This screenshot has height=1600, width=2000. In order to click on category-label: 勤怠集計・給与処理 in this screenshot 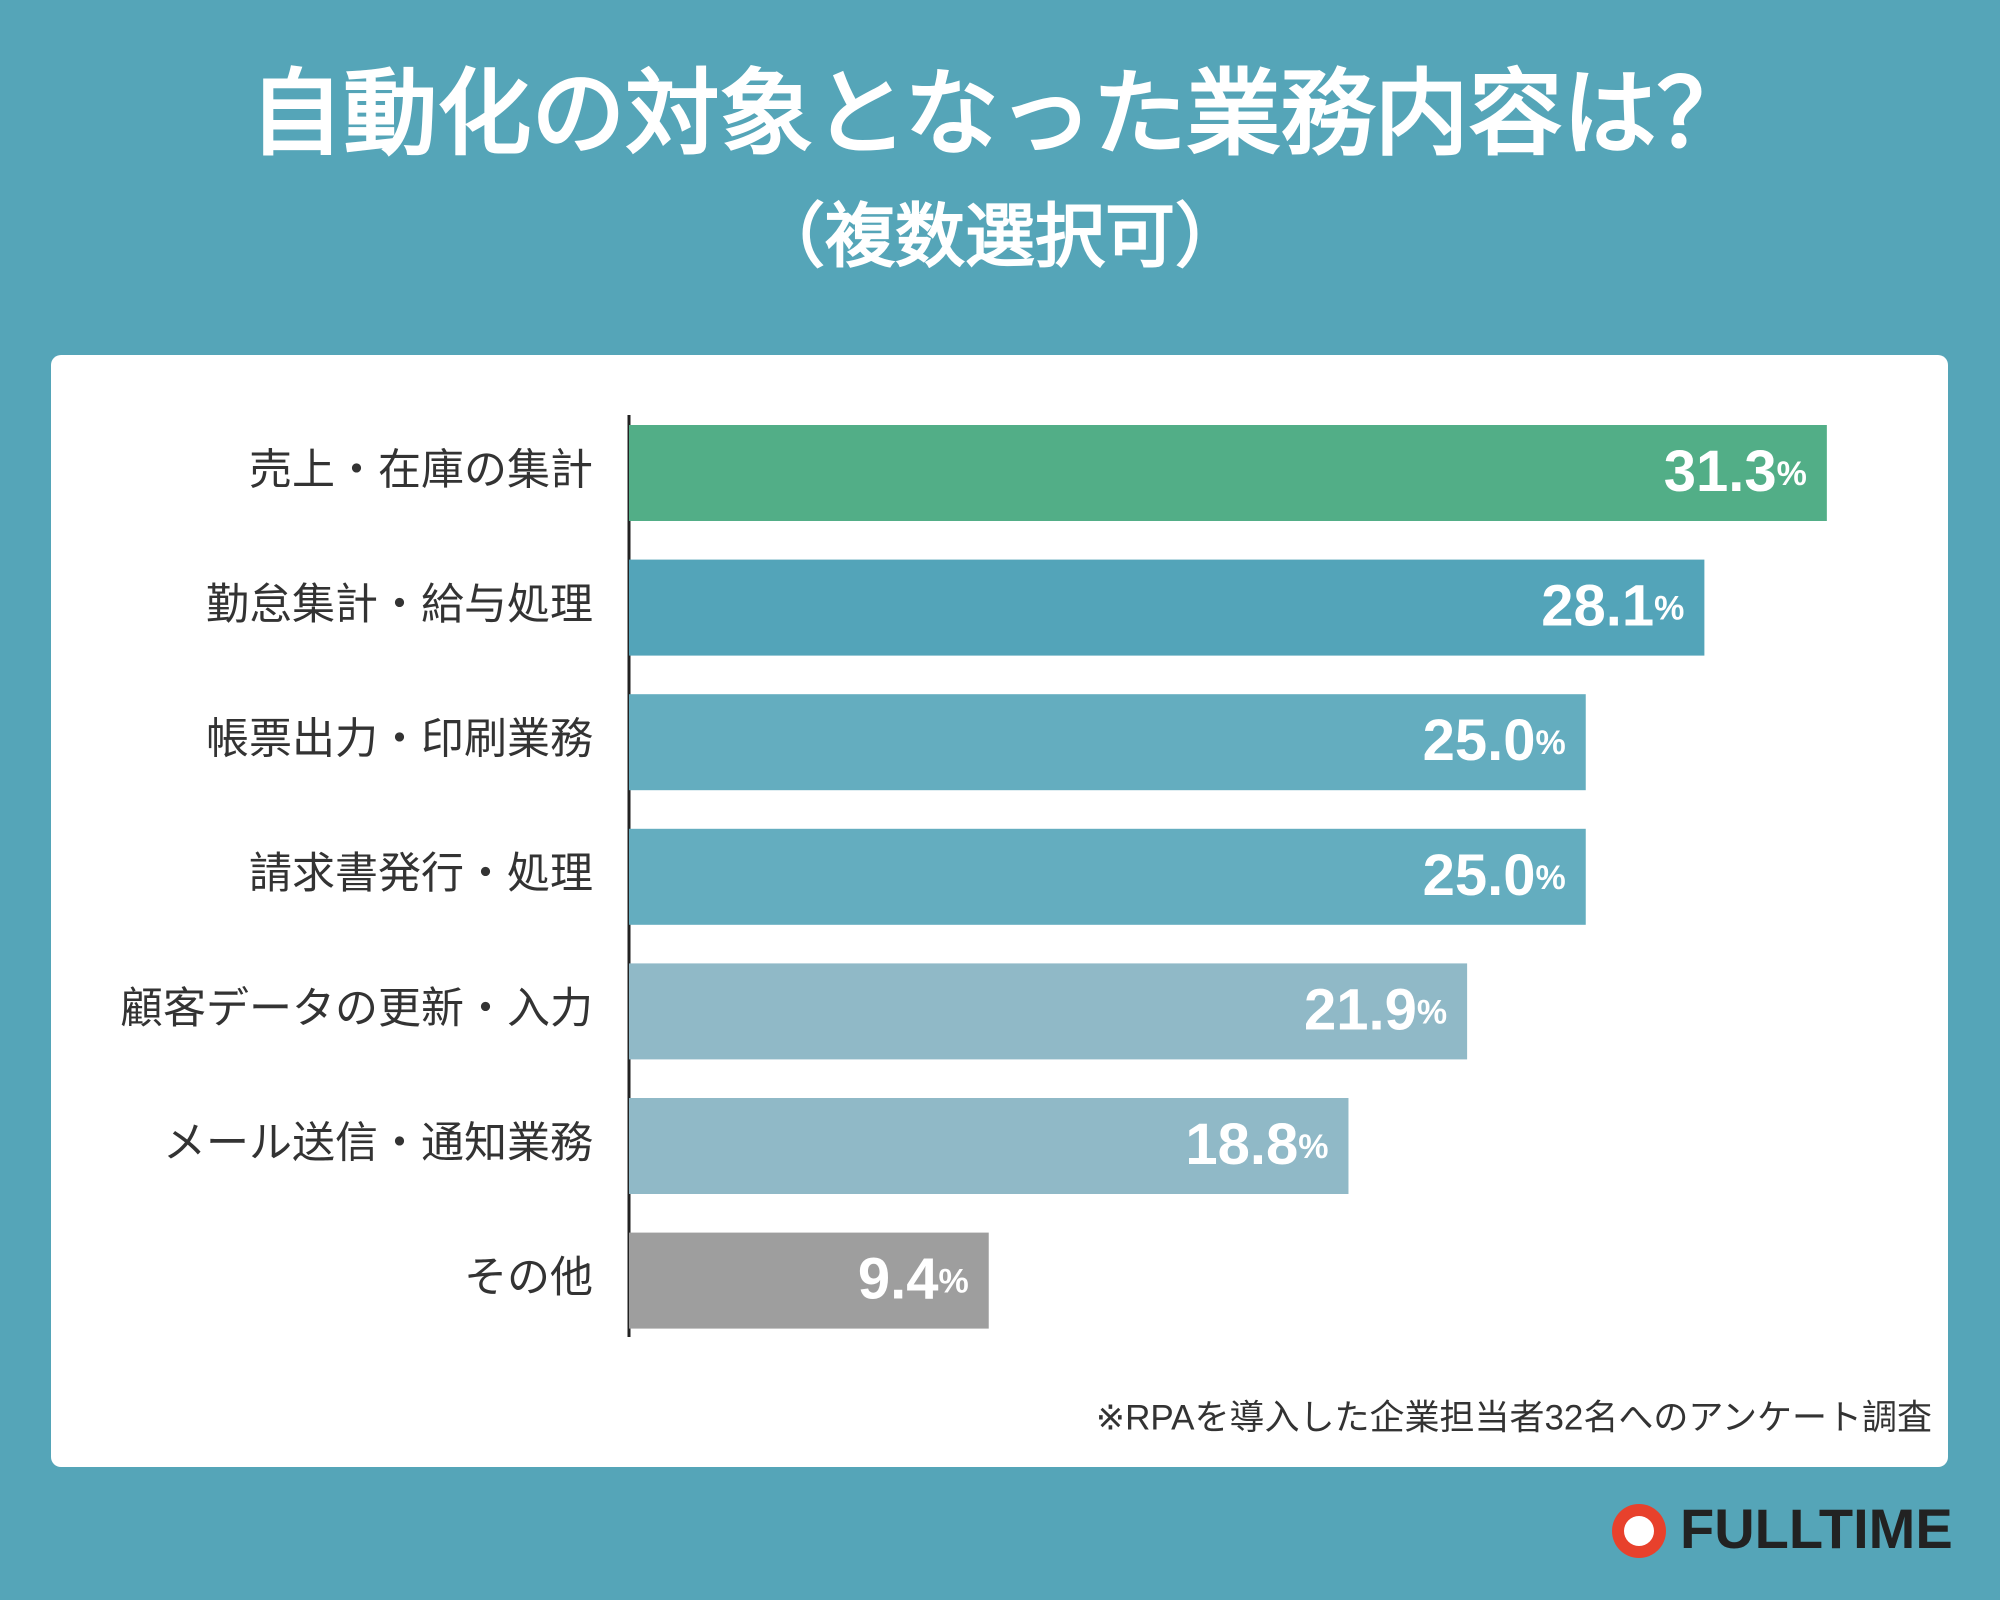, I will do `click(399, 605)`.